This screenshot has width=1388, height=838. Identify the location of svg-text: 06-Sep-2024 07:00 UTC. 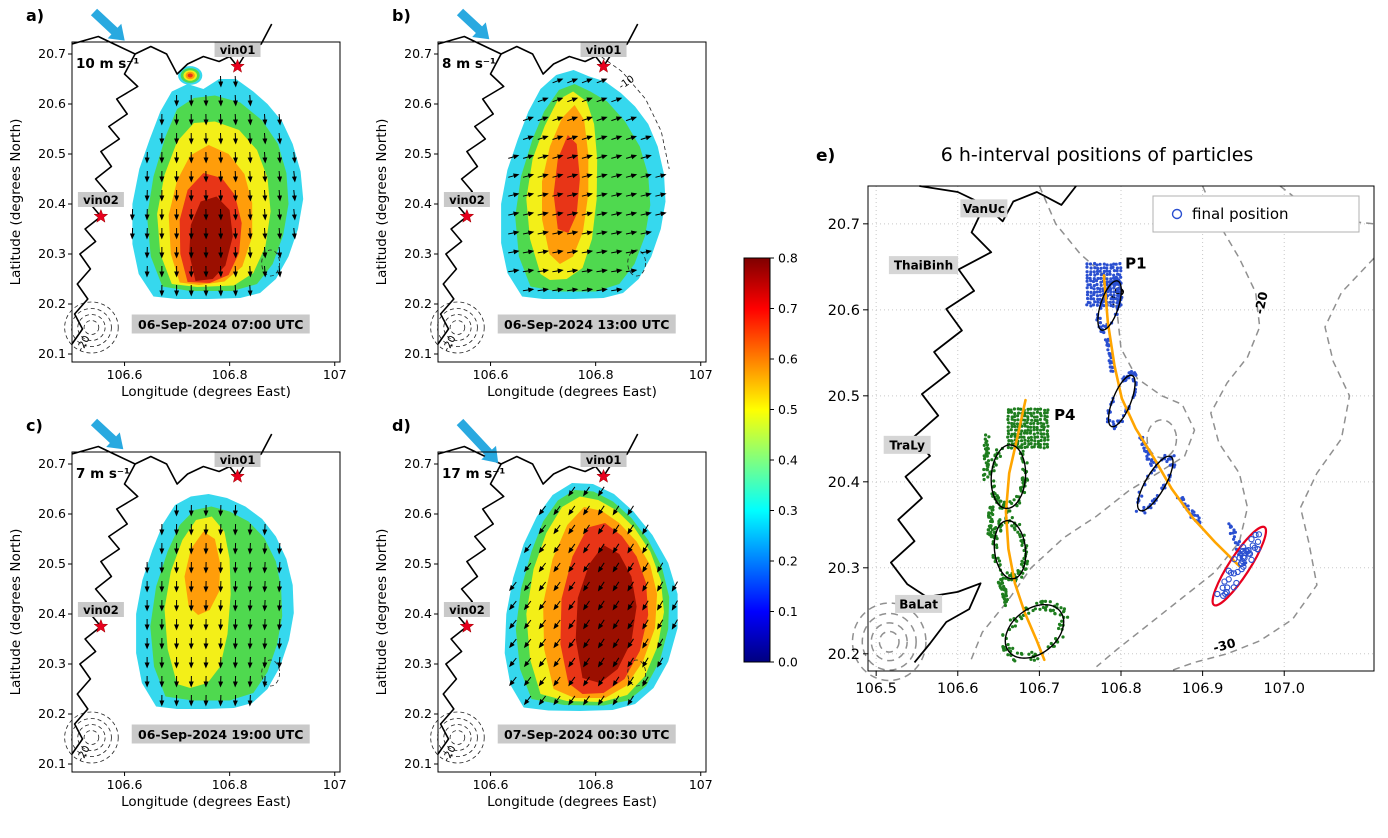
(220, 324).